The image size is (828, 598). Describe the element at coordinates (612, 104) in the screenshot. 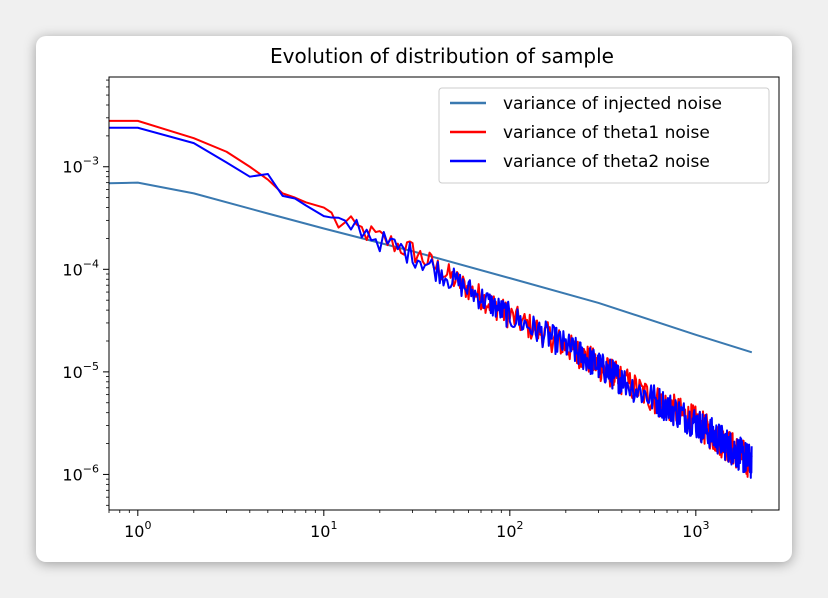

I see `legend-label: variance of injected noise` at that location.